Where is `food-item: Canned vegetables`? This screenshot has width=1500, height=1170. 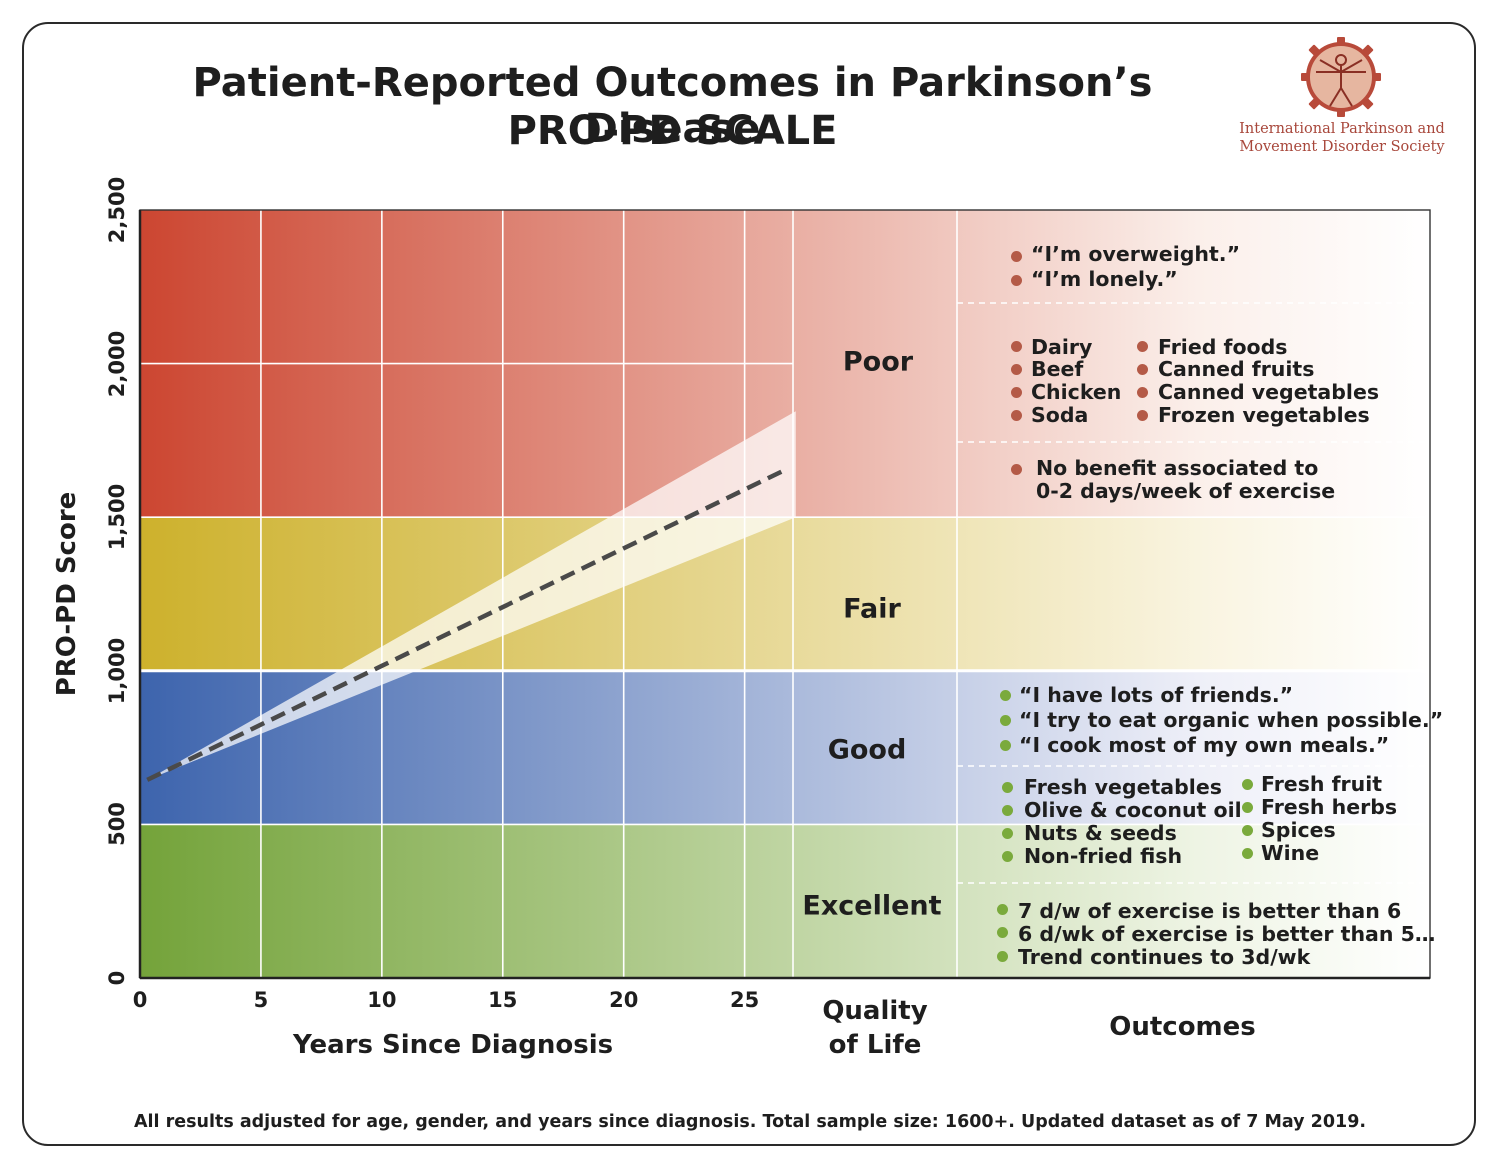 food-item: Canned vegetables is located at coordinates (1269, 392).